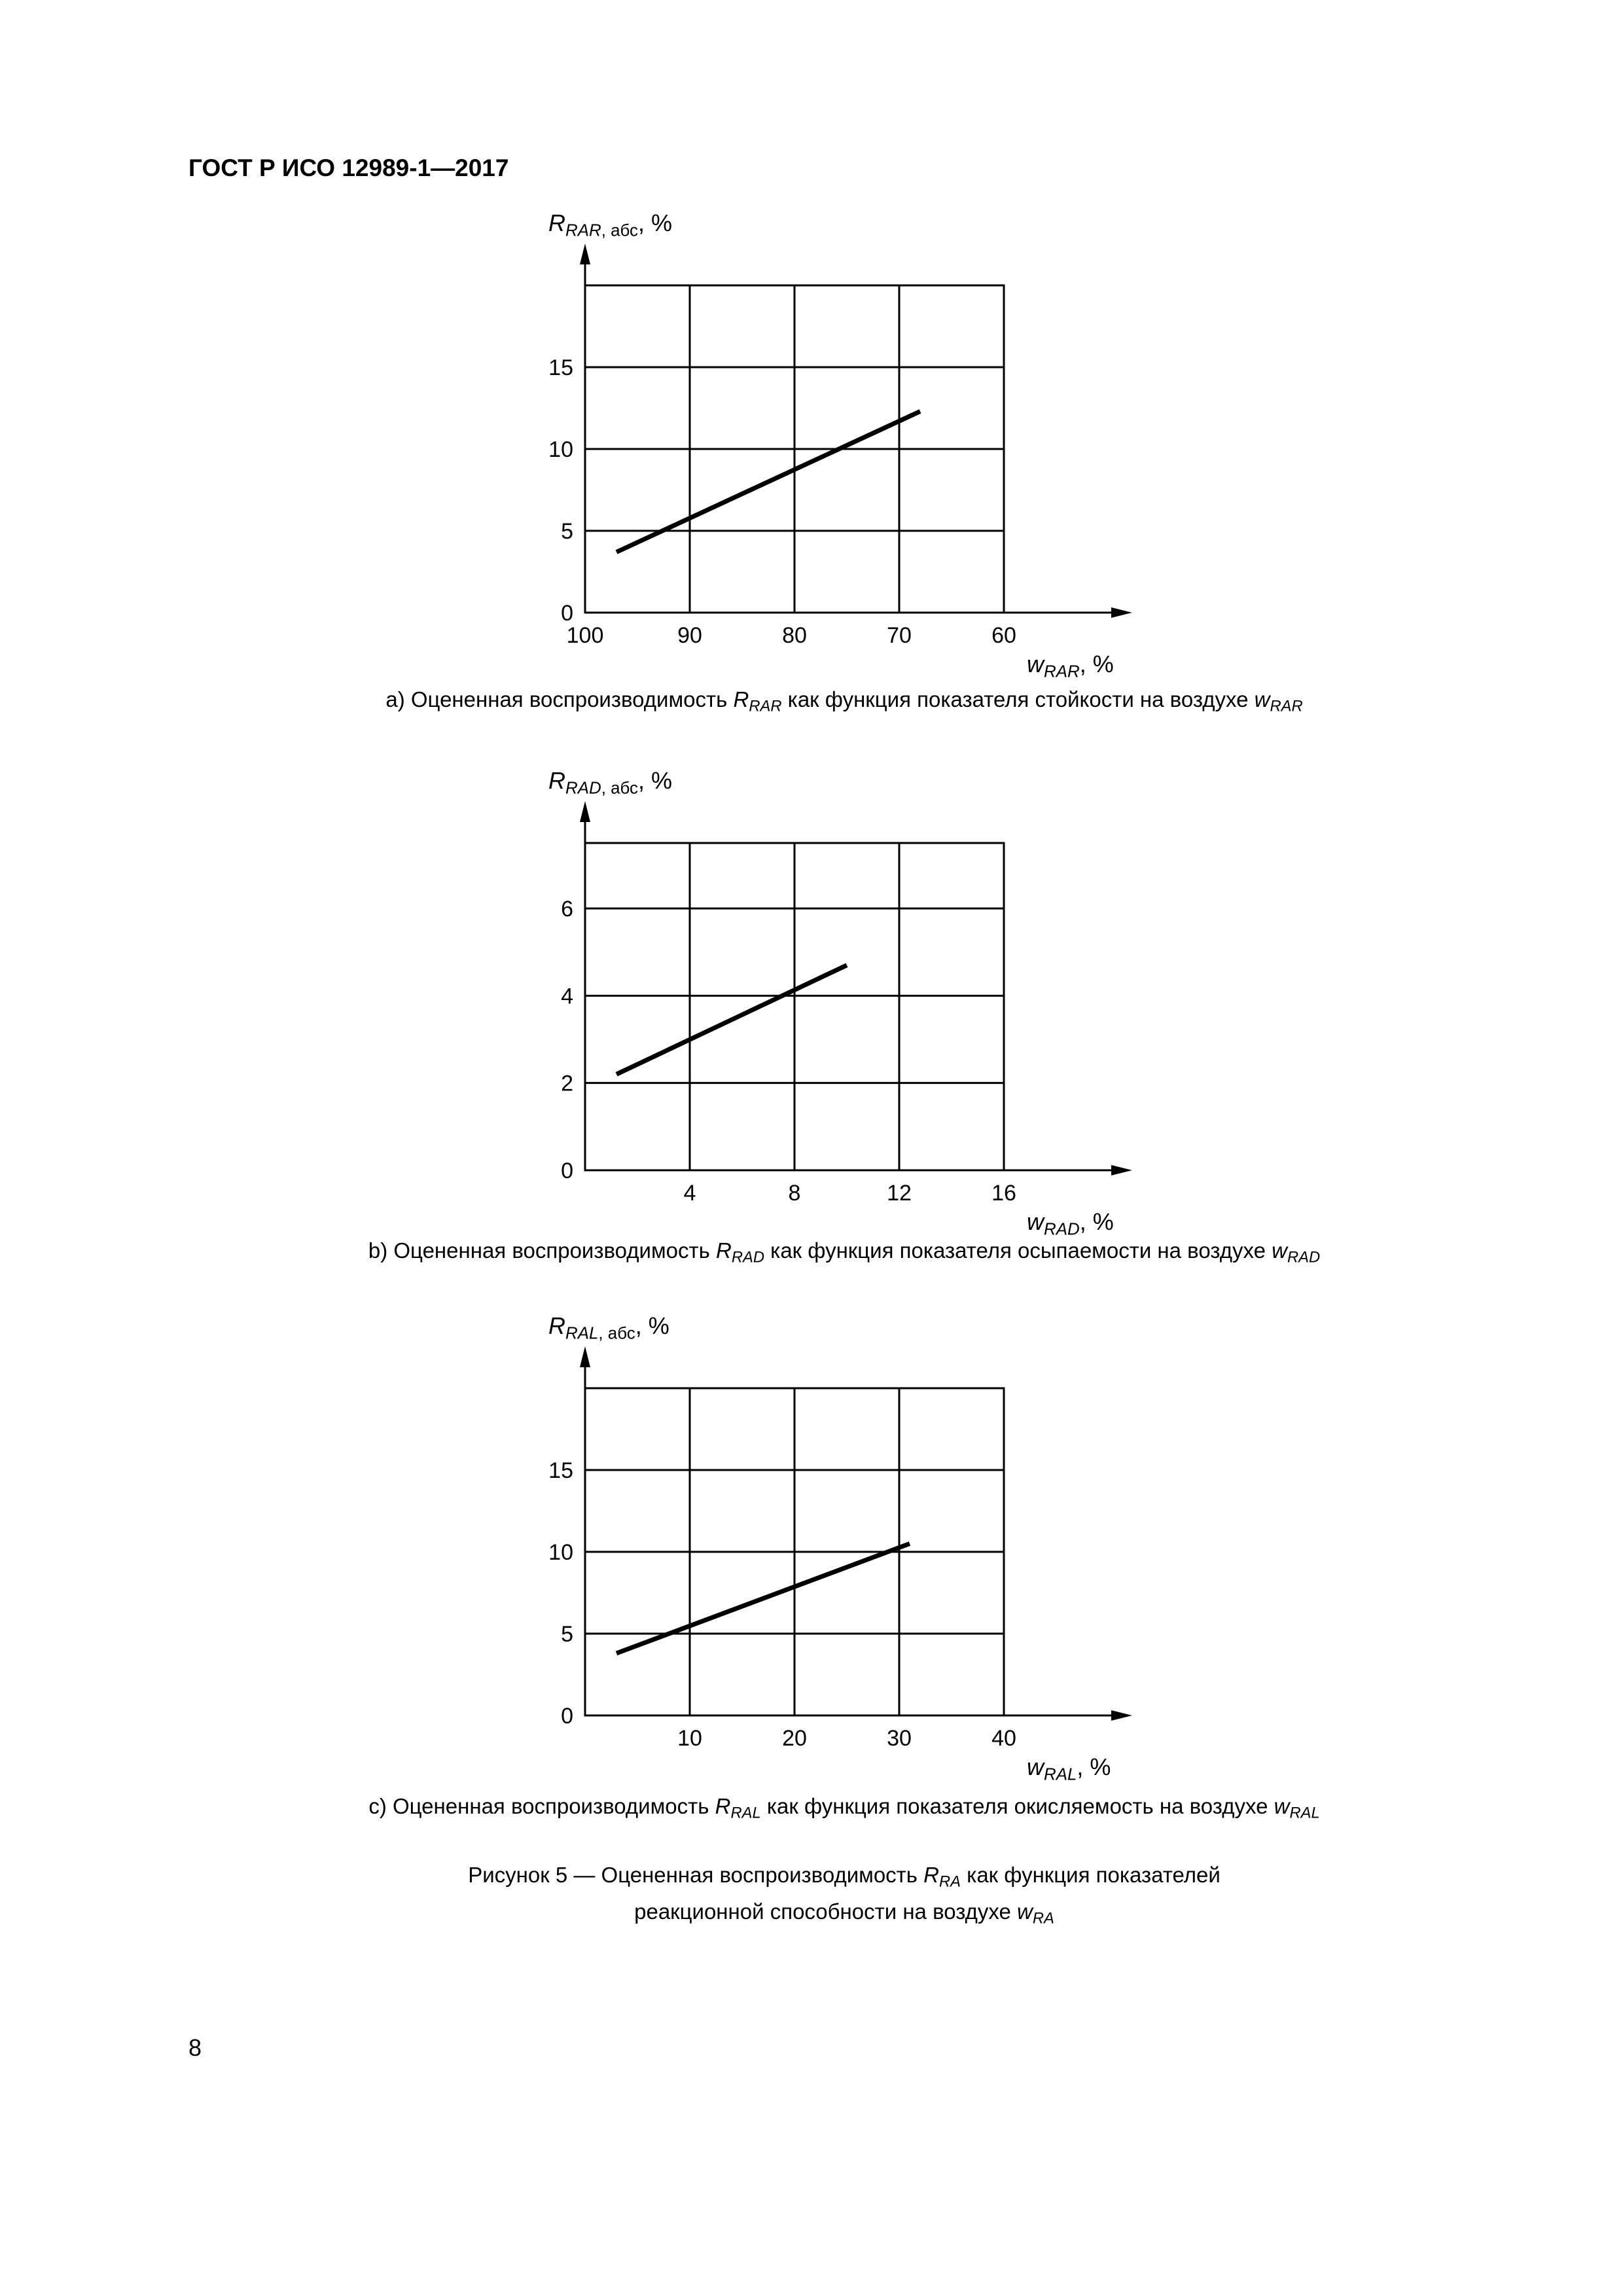 The image size is (1623, 2296). What do you see at coordinates (690, 1193) in the screenshot?
I see `x-tick-label: 4` at bounding box center [690, 1193].